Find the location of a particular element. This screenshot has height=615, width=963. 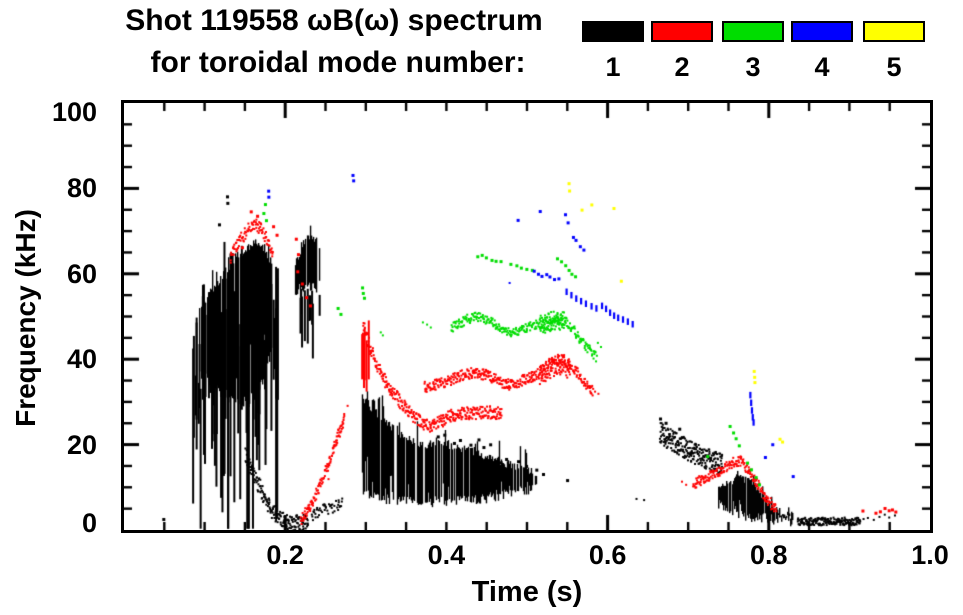

y-tick-label: 40 is located at coordinates (81, 359).